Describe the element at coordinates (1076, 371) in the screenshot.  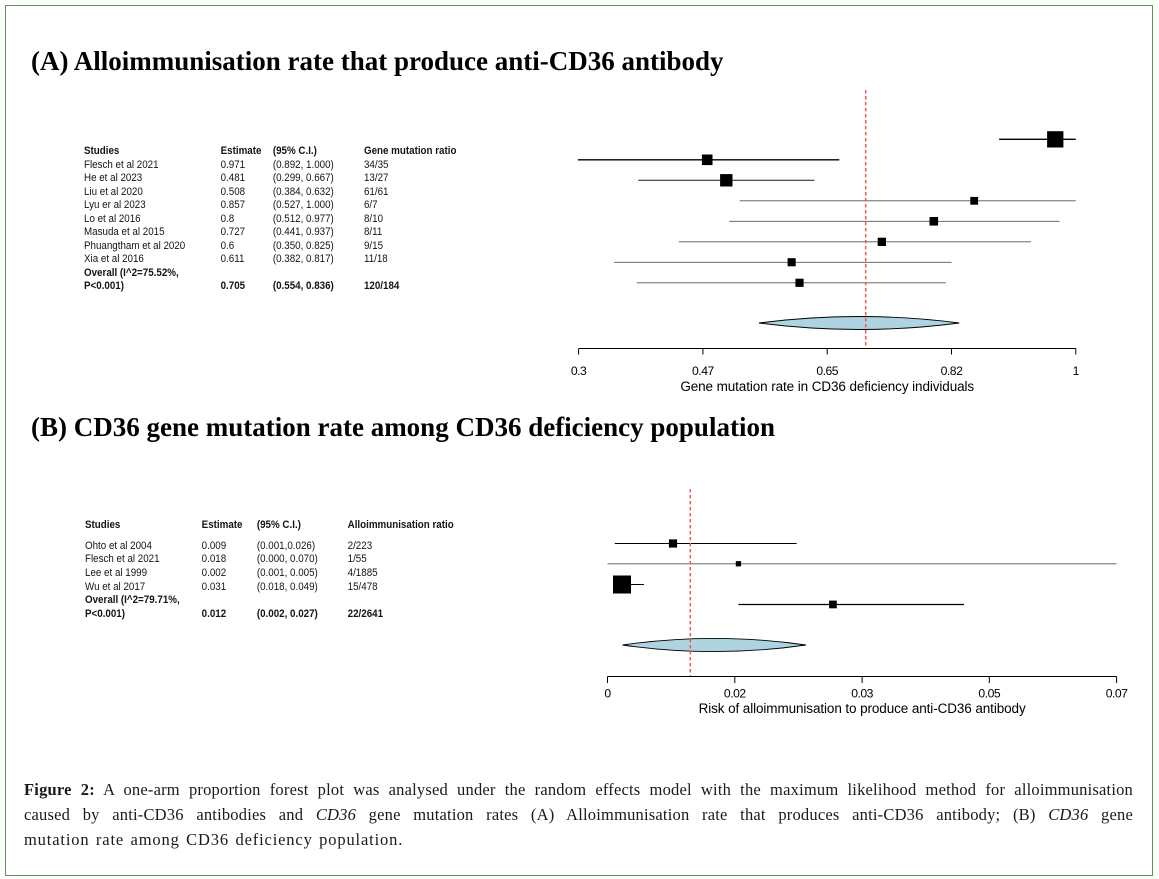
I see `svg-text: 1` at that location.